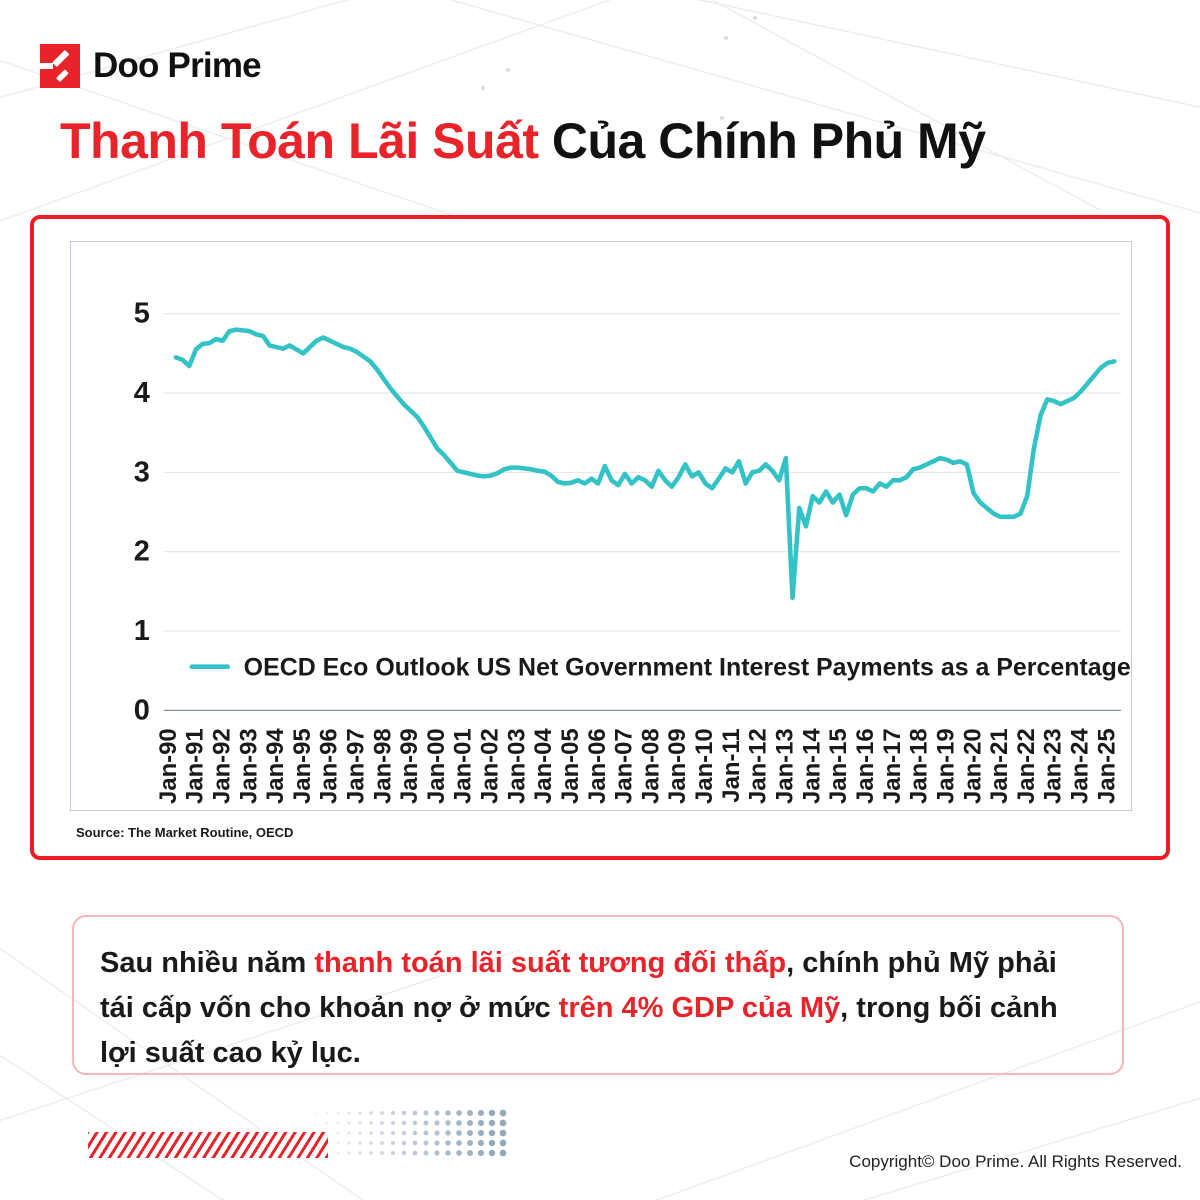 The height and width of the screenshot is (1200, 1200). What do you see at coordinates (543, 766) in the screenshot?
I see `x-axis-tick-jan-04: Jan-04` at bounding box center [543, 766].